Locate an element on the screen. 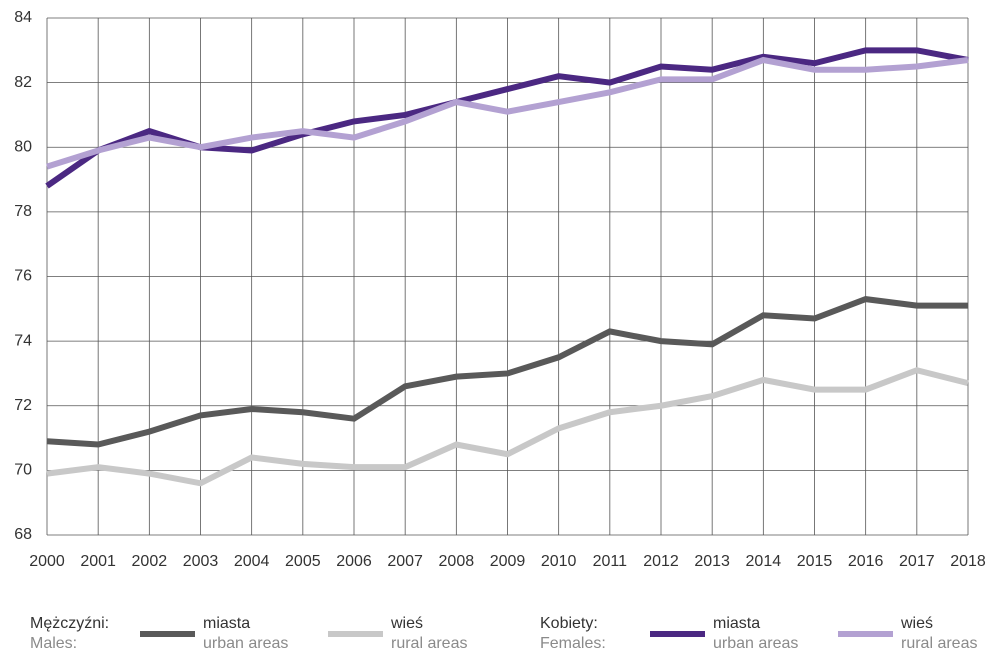 Image resolution: width=994 pixels, height=656 pixels. x-tick-label: 2015 is located at coordinates (815, 561).